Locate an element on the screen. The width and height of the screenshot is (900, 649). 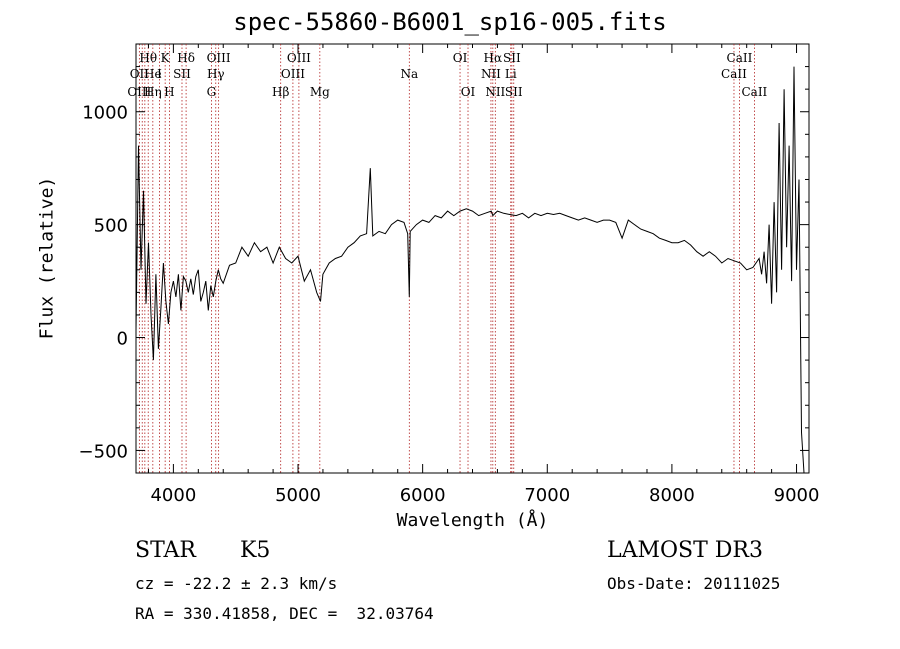
spectral-line-label: G is located at coordinates (212, 92).